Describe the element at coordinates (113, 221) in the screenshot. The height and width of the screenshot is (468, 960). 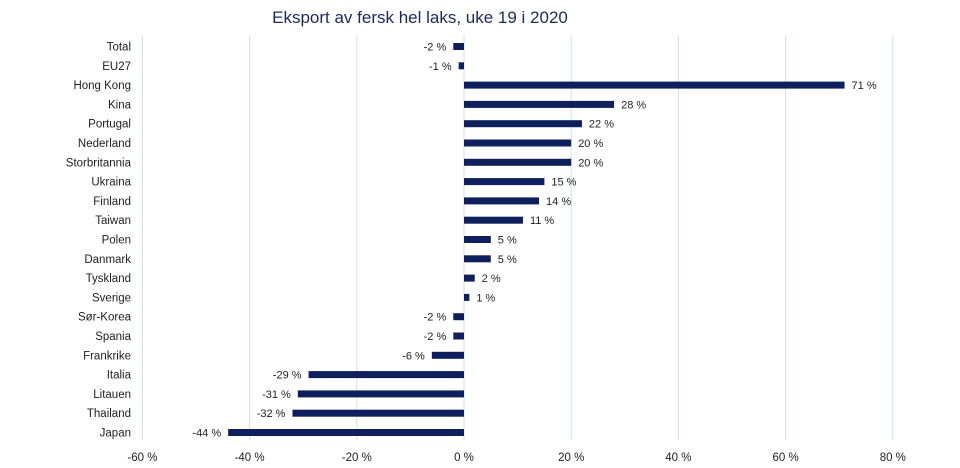
I see `category-label: Taiwan` at that location.